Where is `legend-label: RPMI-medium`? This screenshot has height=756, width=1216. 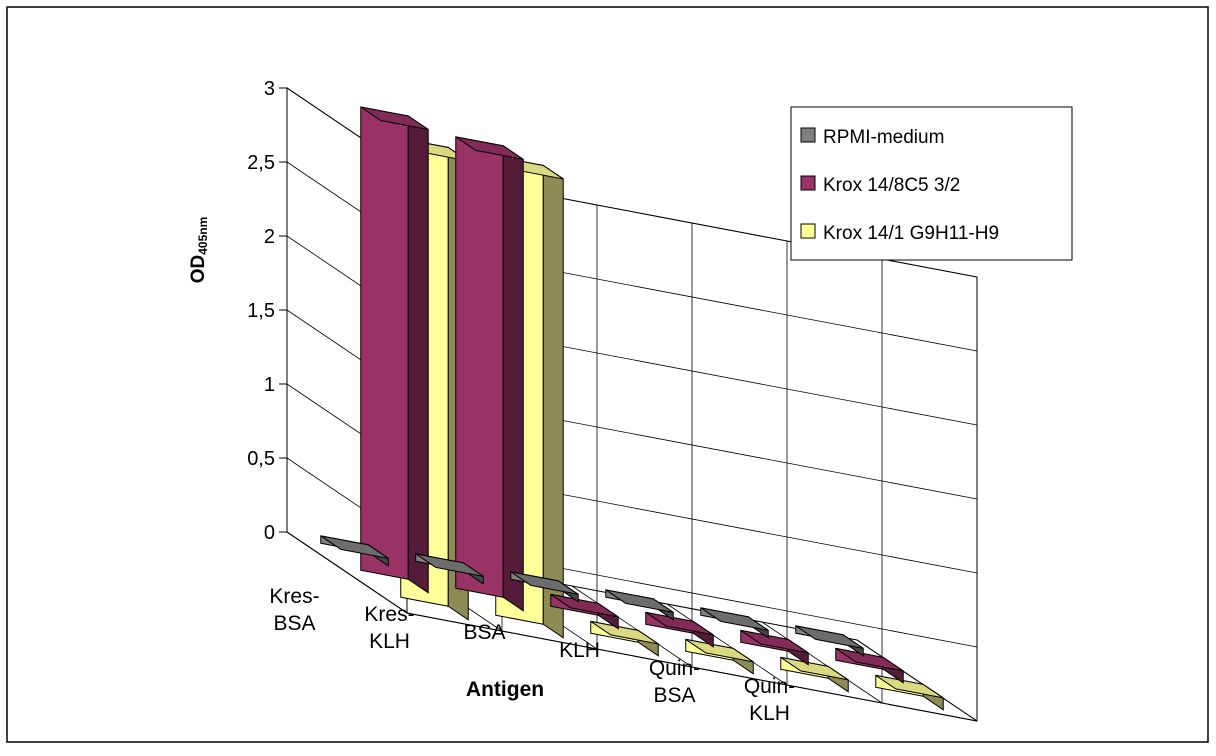 legend-label: RPMI-medium is located at coordinates (883, 137).